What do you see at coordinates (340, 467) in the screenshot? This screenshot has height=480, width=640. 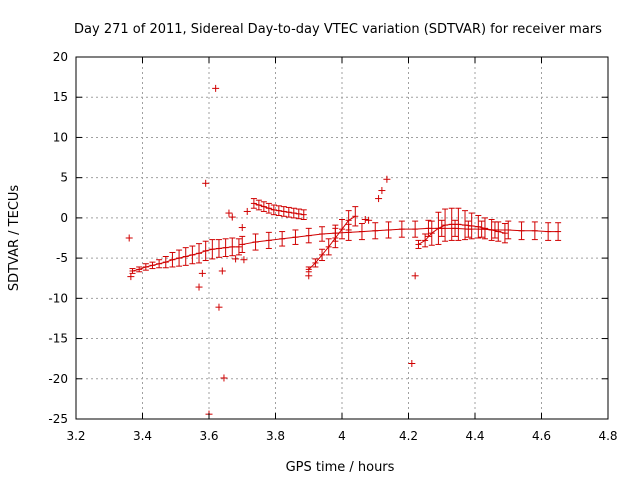 I see `x-axis-label: GPS time / hours` at bounding box center [340, 467].